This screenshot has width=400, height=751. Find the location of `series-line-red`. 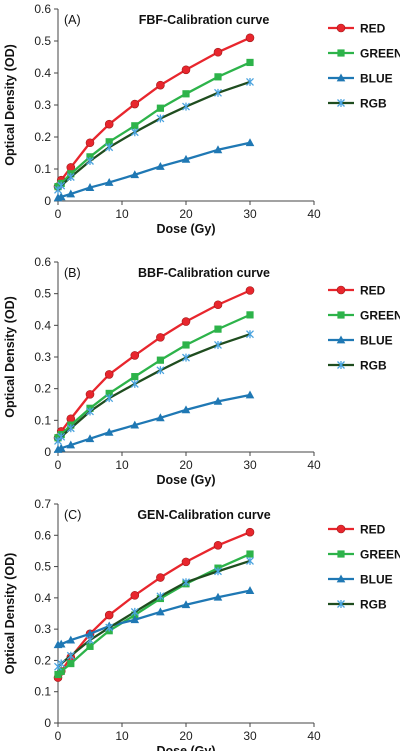

series-line-red is located at coordinates (153, 112).